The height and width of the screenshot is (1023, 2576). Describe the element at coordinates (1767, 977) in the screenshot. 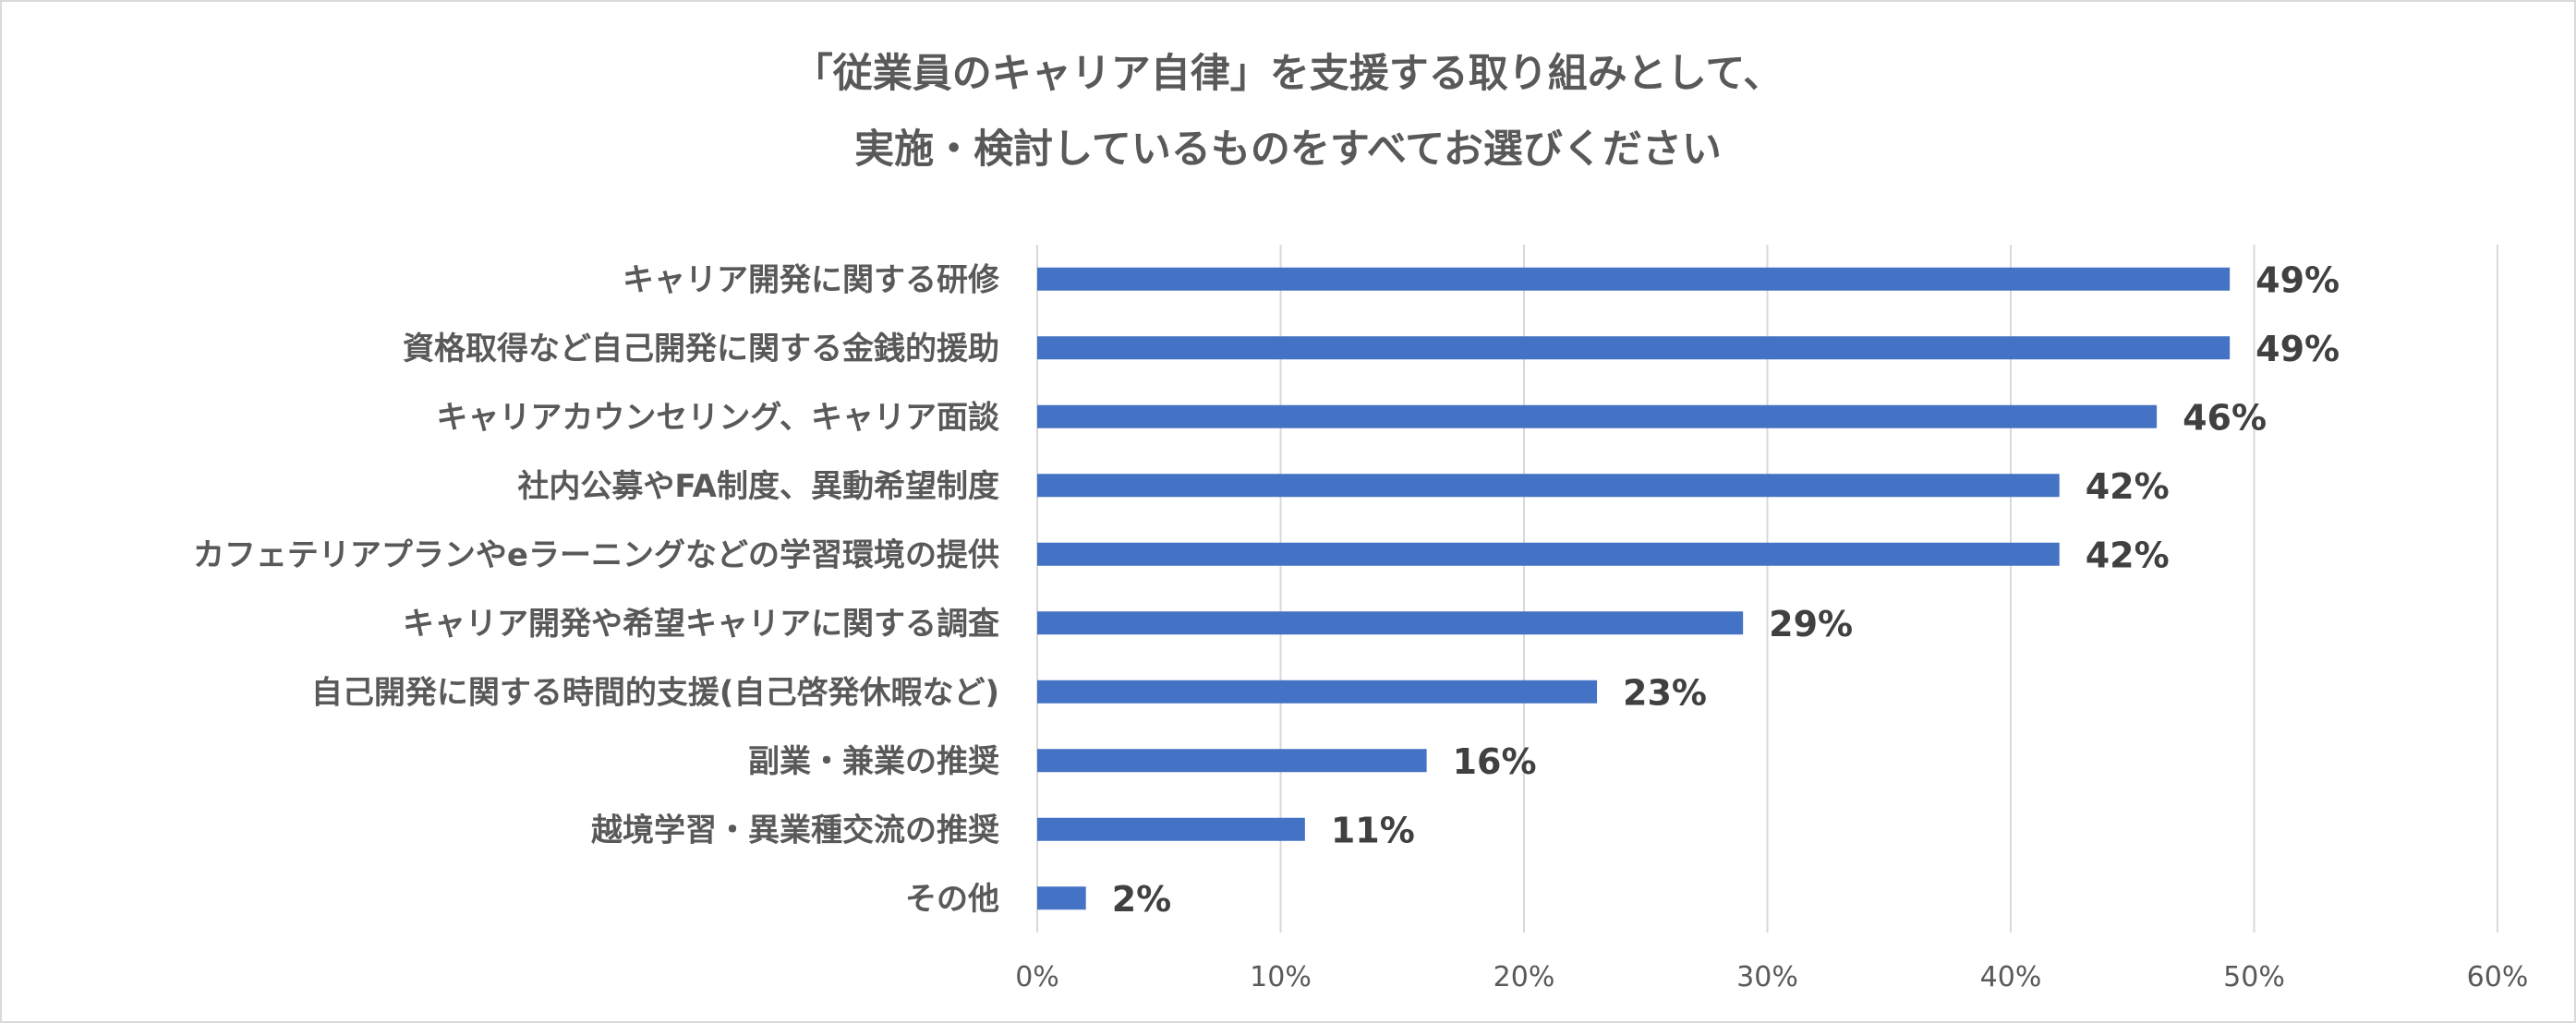

I see `x-tick-label: 30%` at that location.